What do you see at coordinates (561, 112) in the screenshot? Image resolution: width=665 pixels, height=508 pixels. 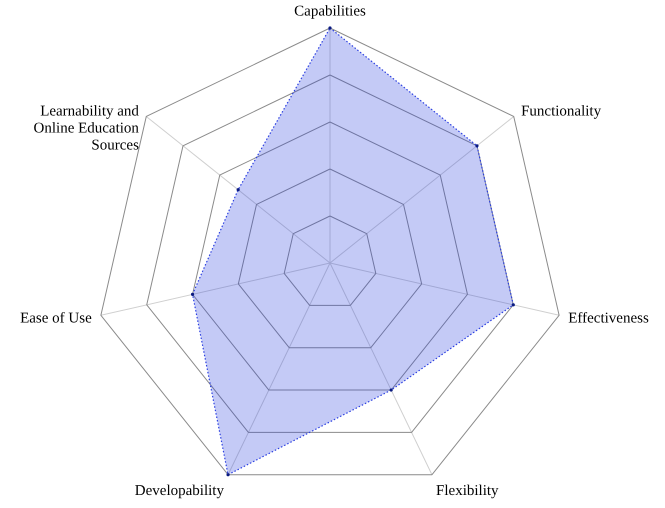 I see `spoke-label: Functionality` at bounding box center [561, 112].